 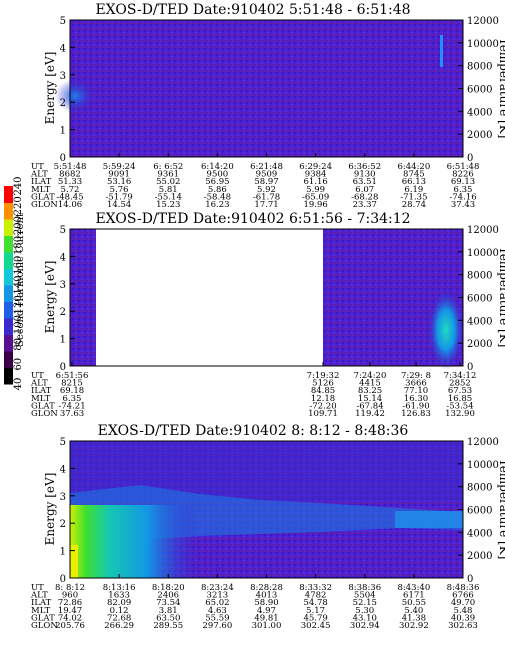 I want to click on panel-3-title: EXOS-D/TED Date:910402 8: 8:12 - 8:48:36, so click(x=253, y=431).